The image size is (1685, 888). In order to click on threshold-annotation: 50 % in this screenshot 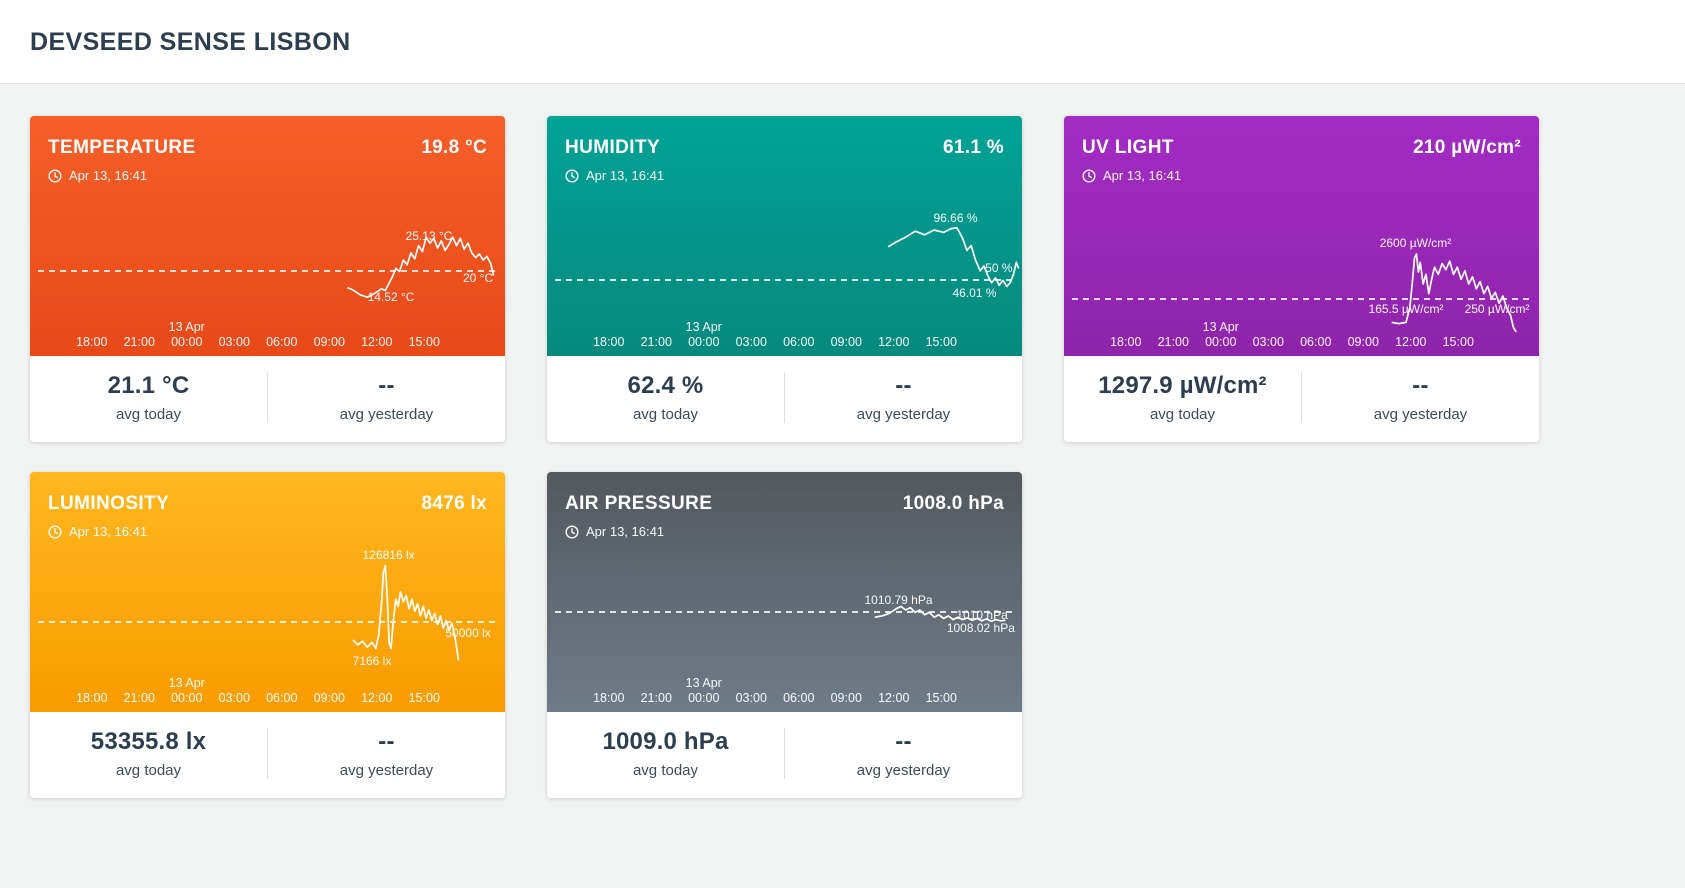, I will do `click(999, 268)`.